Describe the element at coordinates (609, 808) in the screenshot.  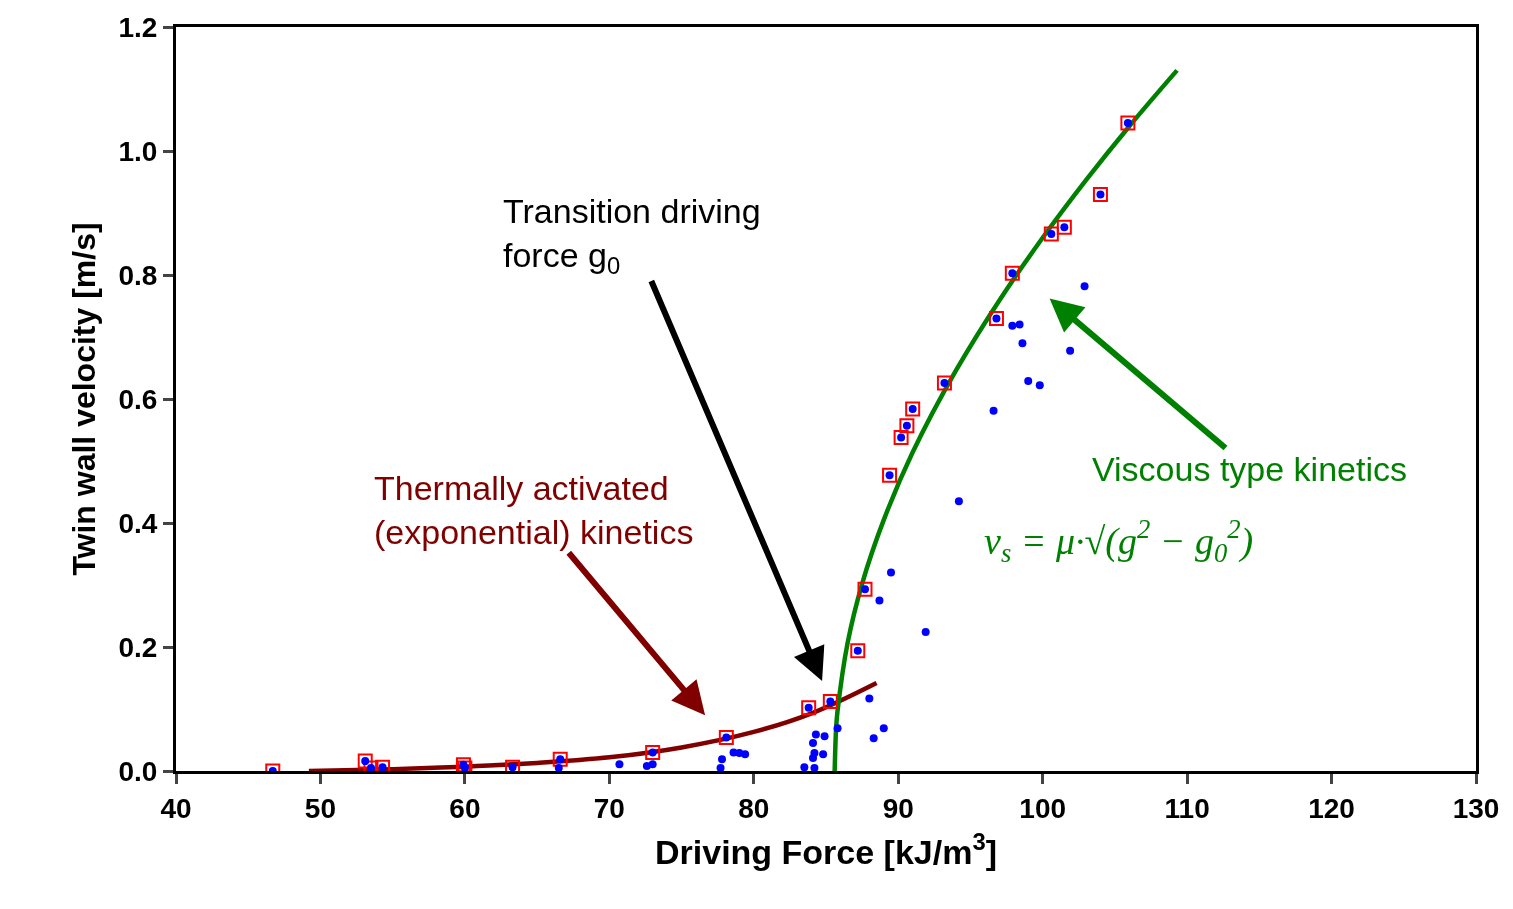
I see `x-tick-label: 70` at that location.